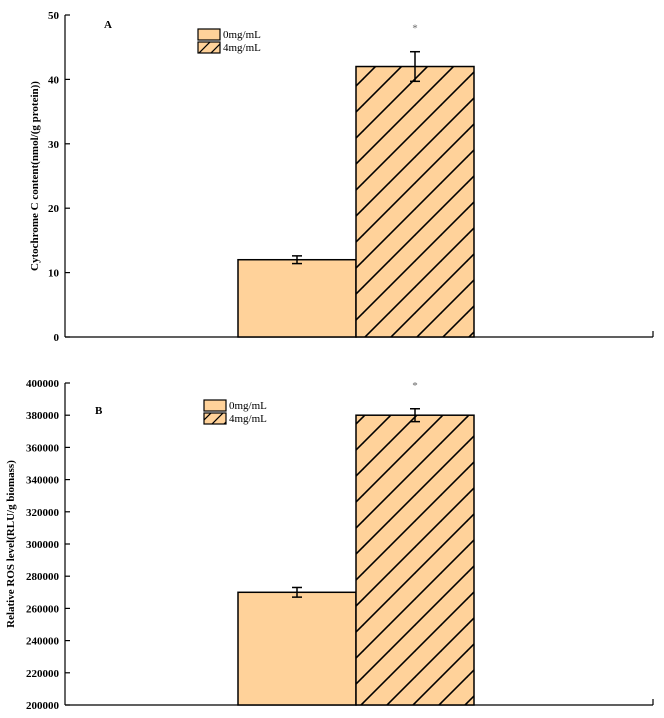  What do you see at coordinates (11, 544) in the screenshot?
I see `y-axis-title: Relative ROS level(RLU/g biomass)` at bounding box center [11, 544].